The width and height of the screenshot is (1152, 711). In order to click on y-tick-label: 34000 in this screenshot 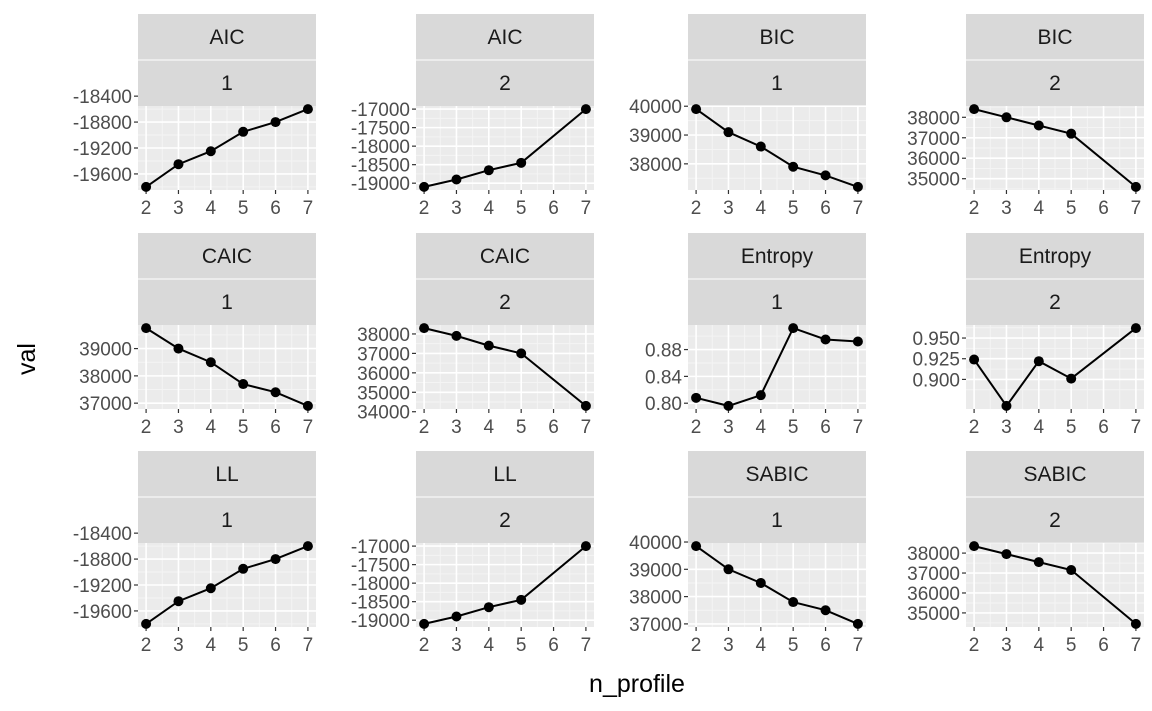, I will do `click(383, 413)`.